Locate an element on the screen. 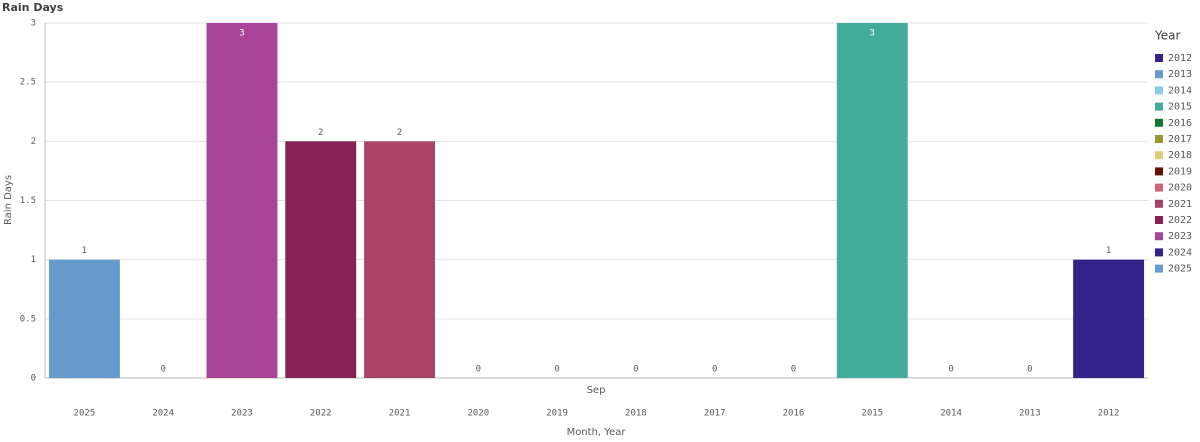 The width and height of the screenshot is (1200, 442). x-tick-label: 2024 is located at coordinates (163, 414).